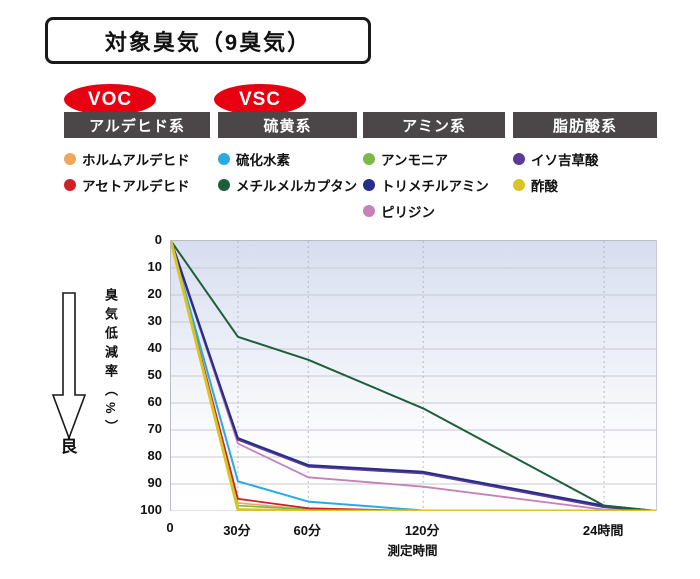 The width and height of the screenshot is (700, 579). Describe the element at coordinates (154, 482) in the screenshot. I see `y-tick-label: 90` at that location.